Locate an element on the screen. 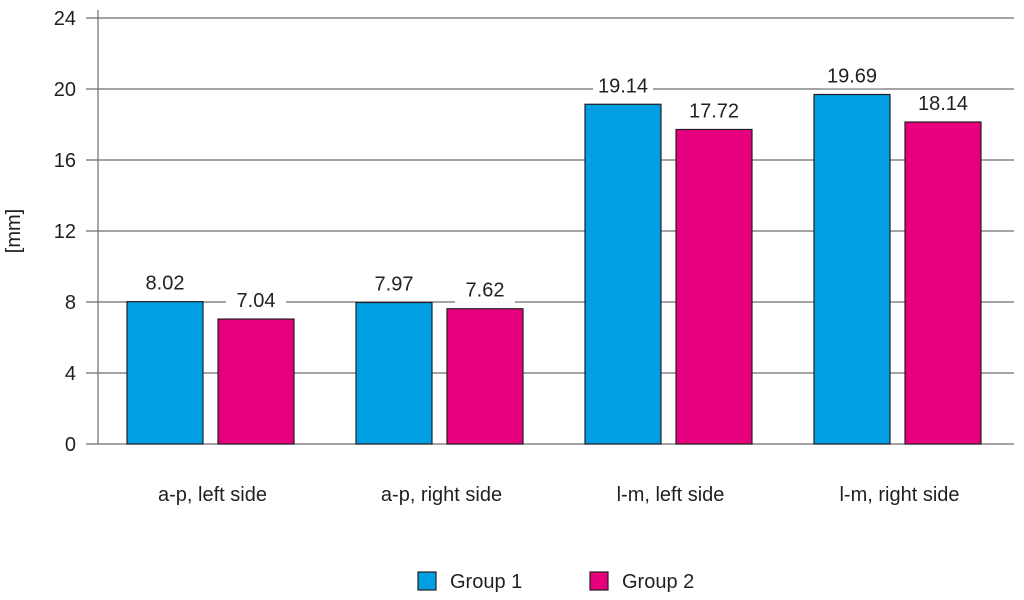 This screenshot has height=600, width=1024. data-label: 7.04 is located at coordinates (256, 301).